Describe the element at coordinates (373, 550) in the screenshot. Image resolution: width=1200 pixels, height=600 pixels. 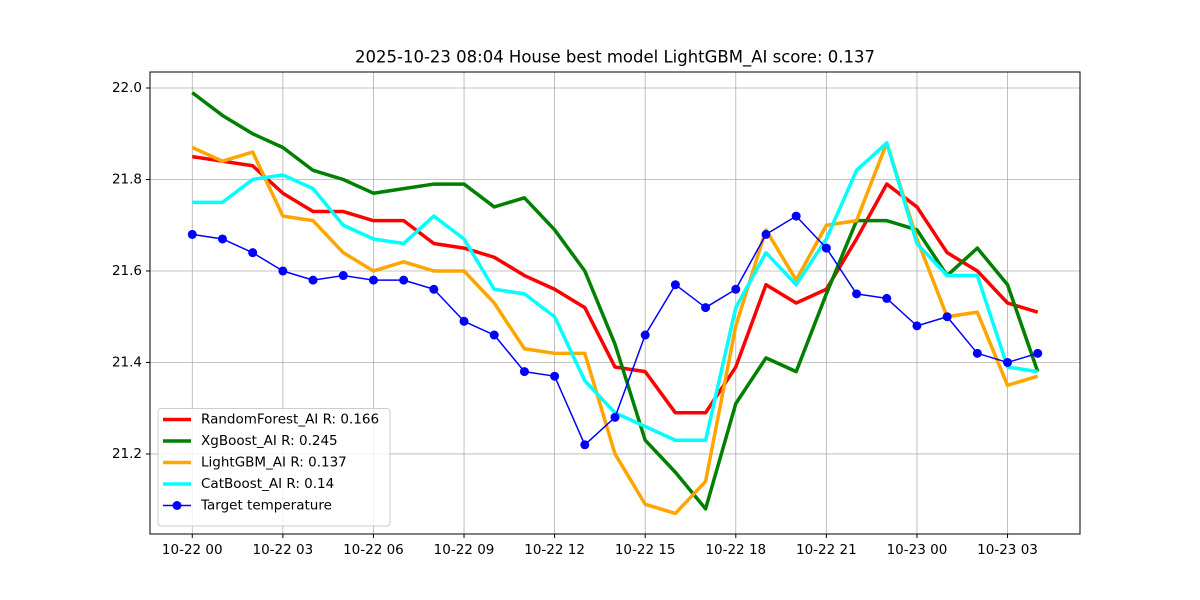
I see `x-tick-label: 10-22 06` at that location.